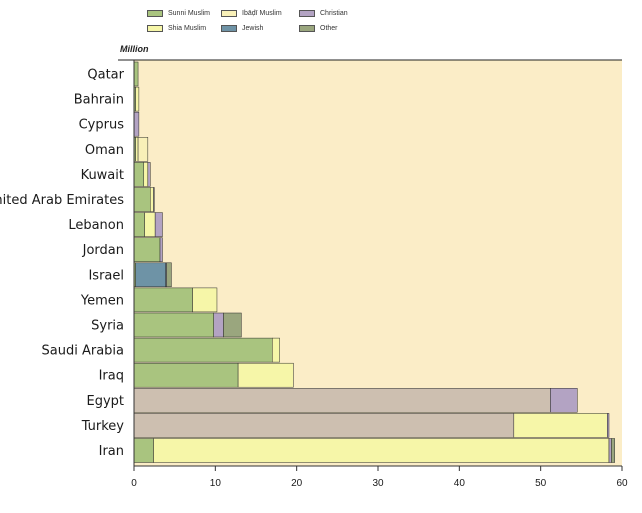 This screenshot has height=513, width=642. Describe the element at coordinates (187, 28) in the screenshot. I see `legend-label-shia: Shia Muslim` at that location.